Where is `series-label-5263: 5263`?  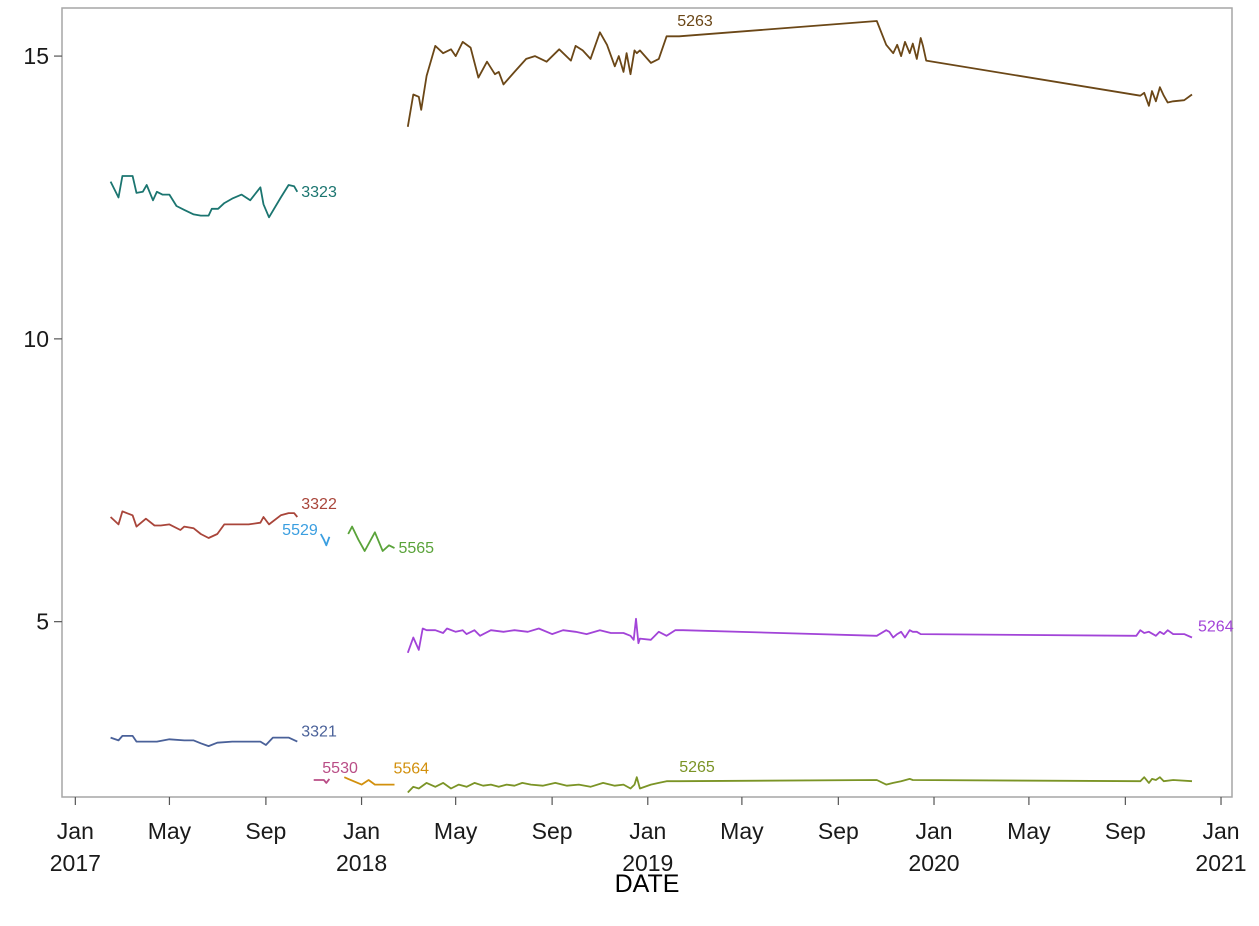
series-label-5263: 5263 is located at coordinates (695, 21).